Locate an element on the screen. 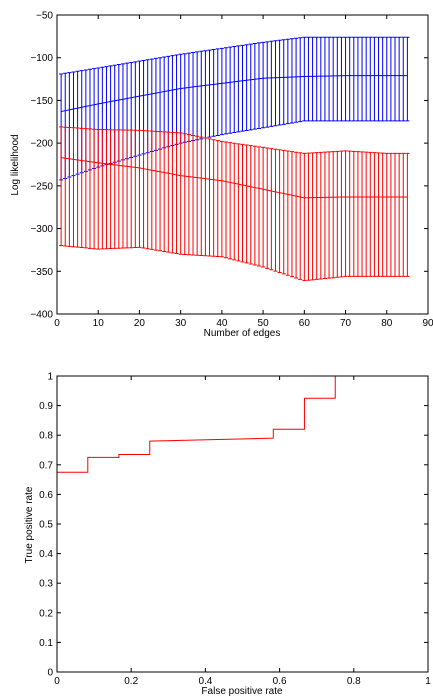  y-tick-label: 0 is located at coordinates (50, 673).